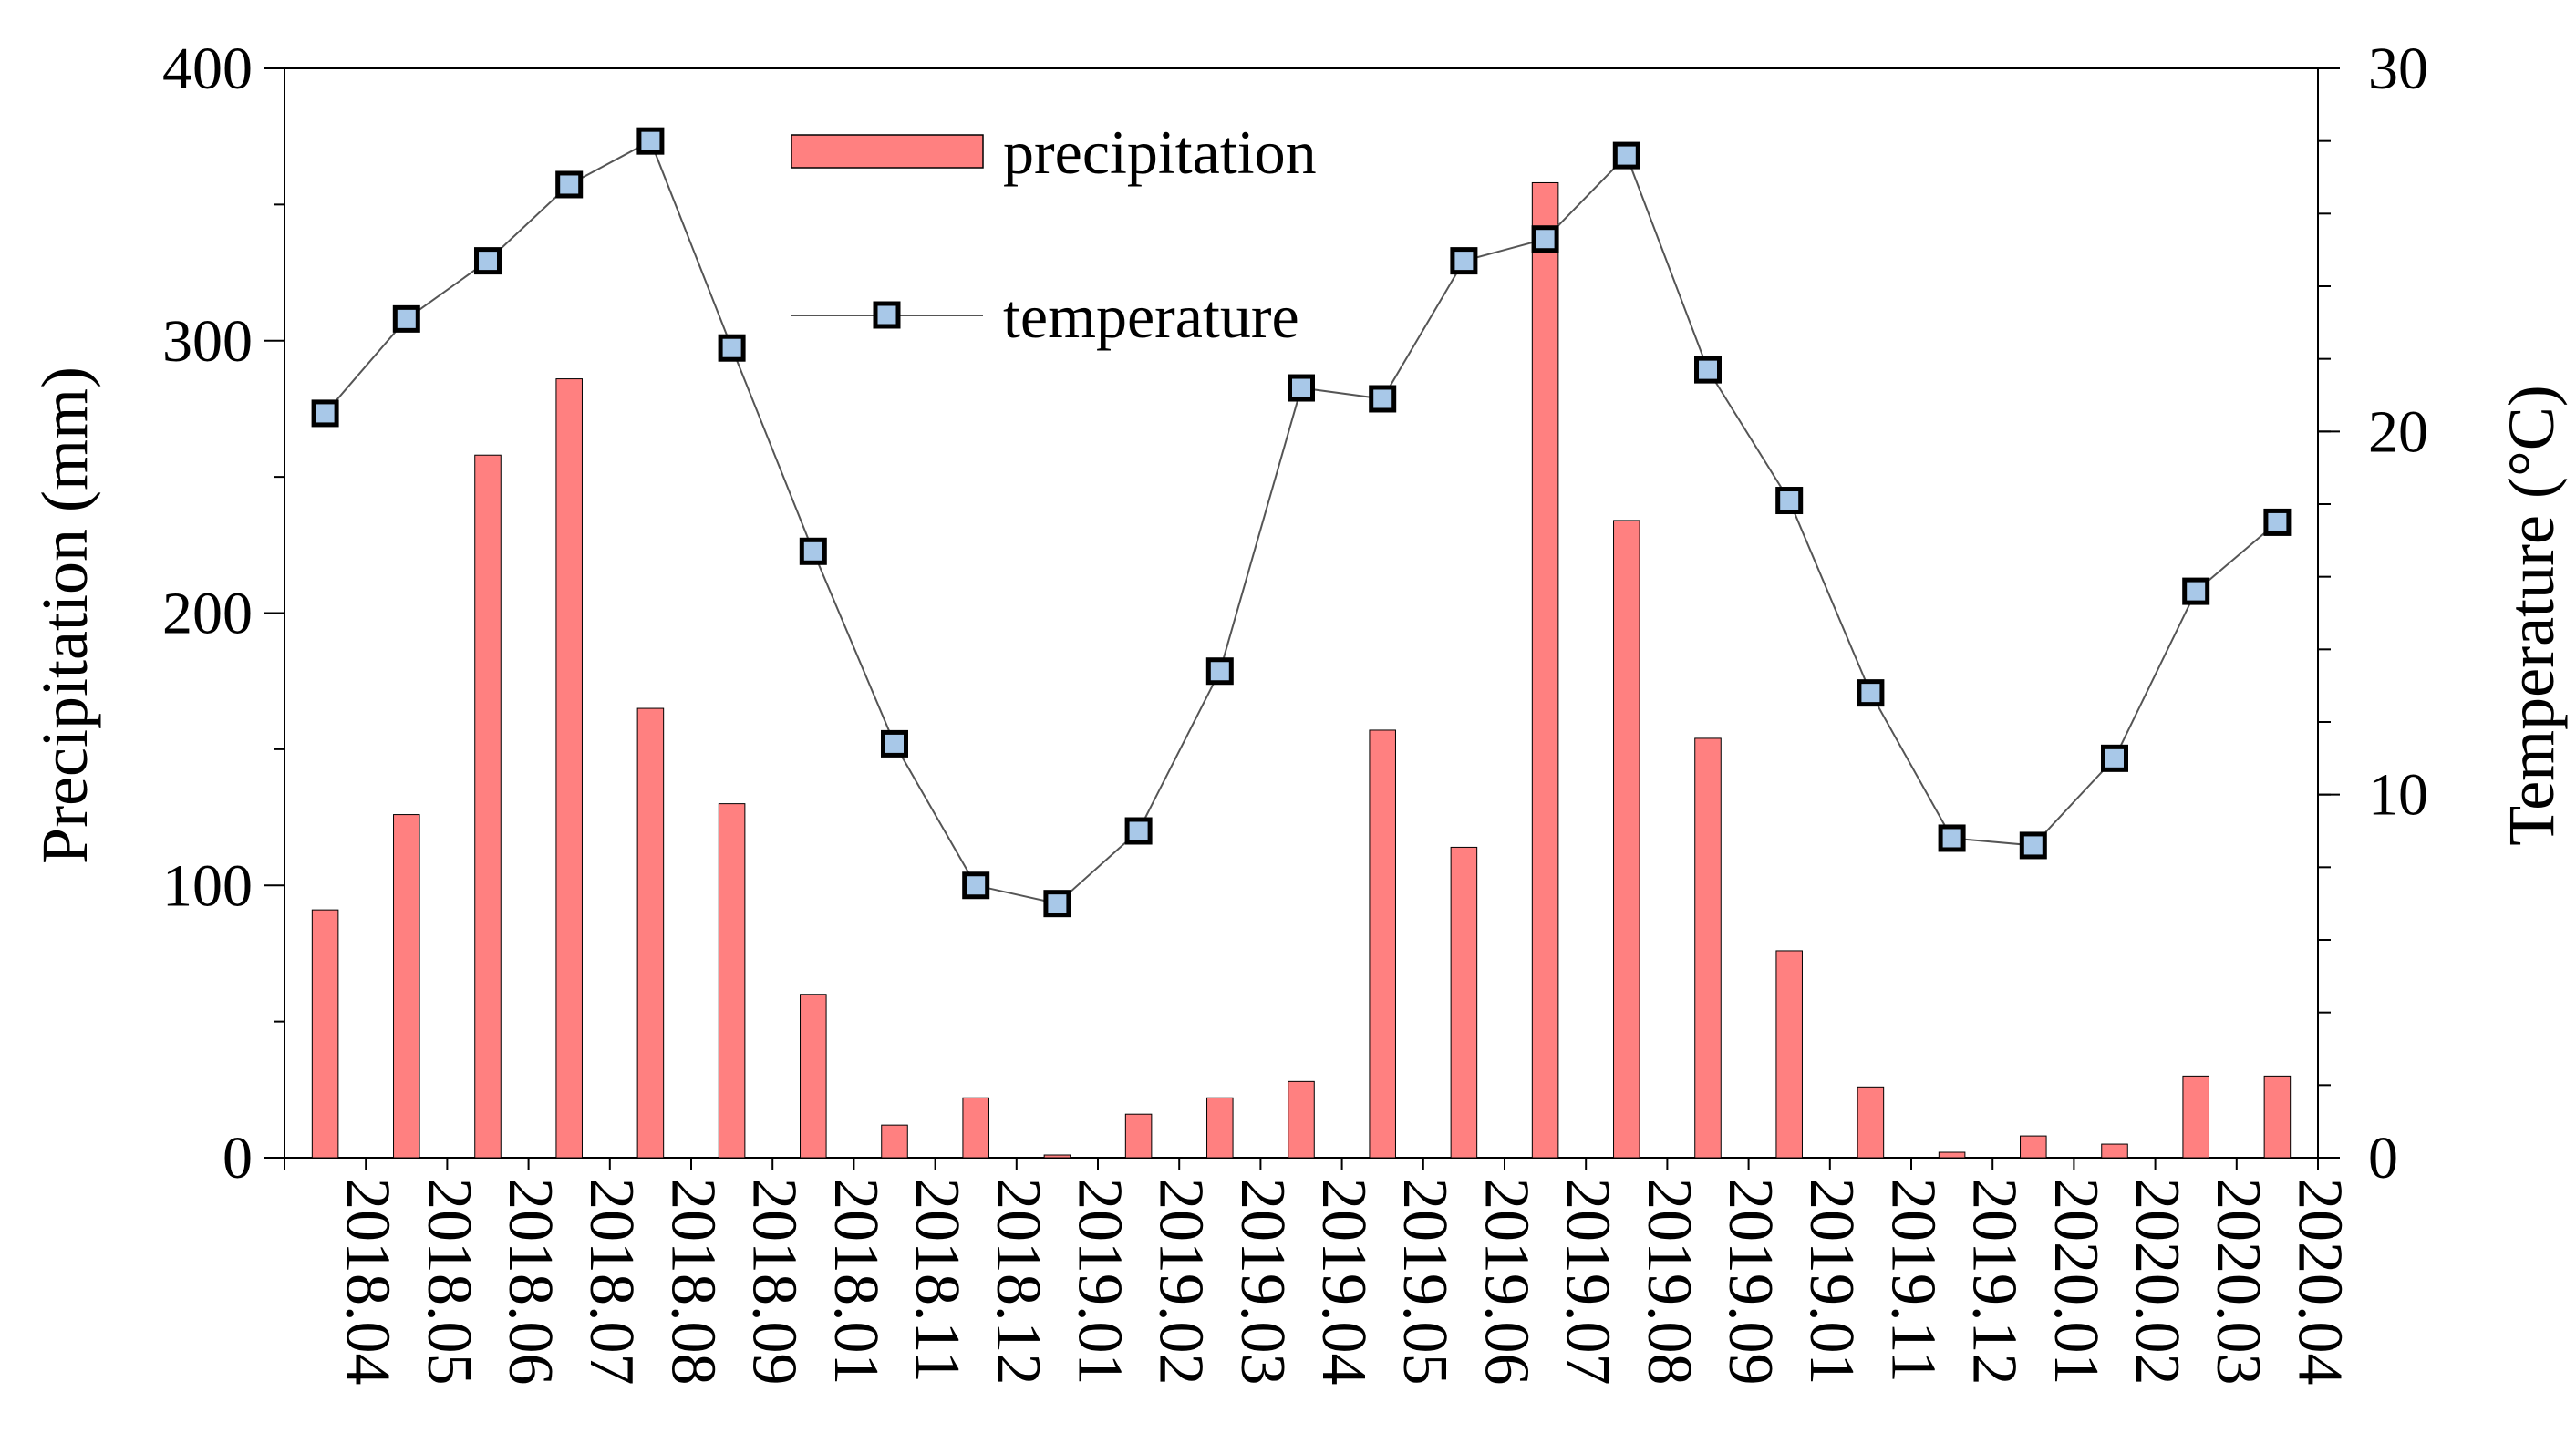 This screenshot has width=2576, height=1454. Describe the element at coordinates (887, 315) in the screenshot. I see `legend-temperature-marker` at that location.